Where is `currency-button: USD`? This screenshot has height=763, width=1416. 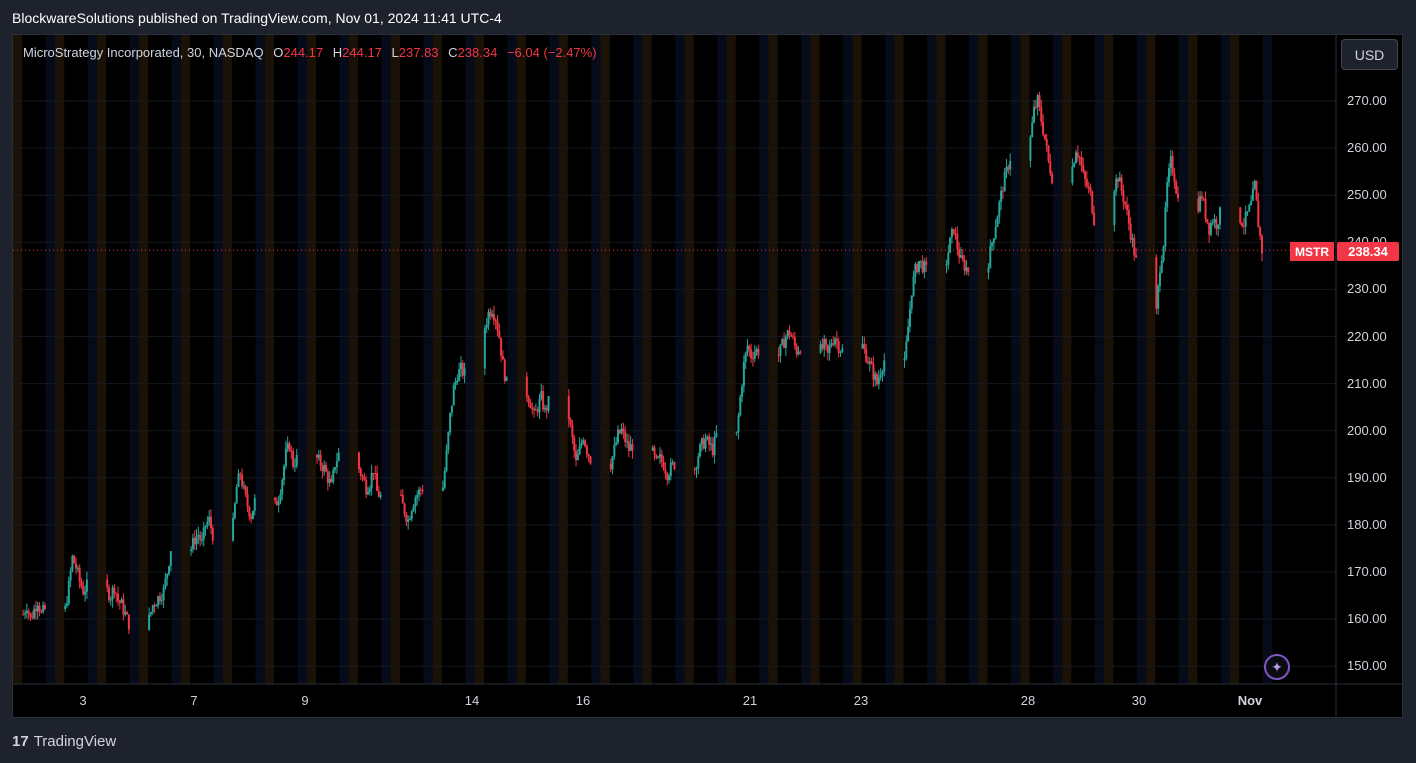 currency-button: USD is located at coordinates (1369, 54).